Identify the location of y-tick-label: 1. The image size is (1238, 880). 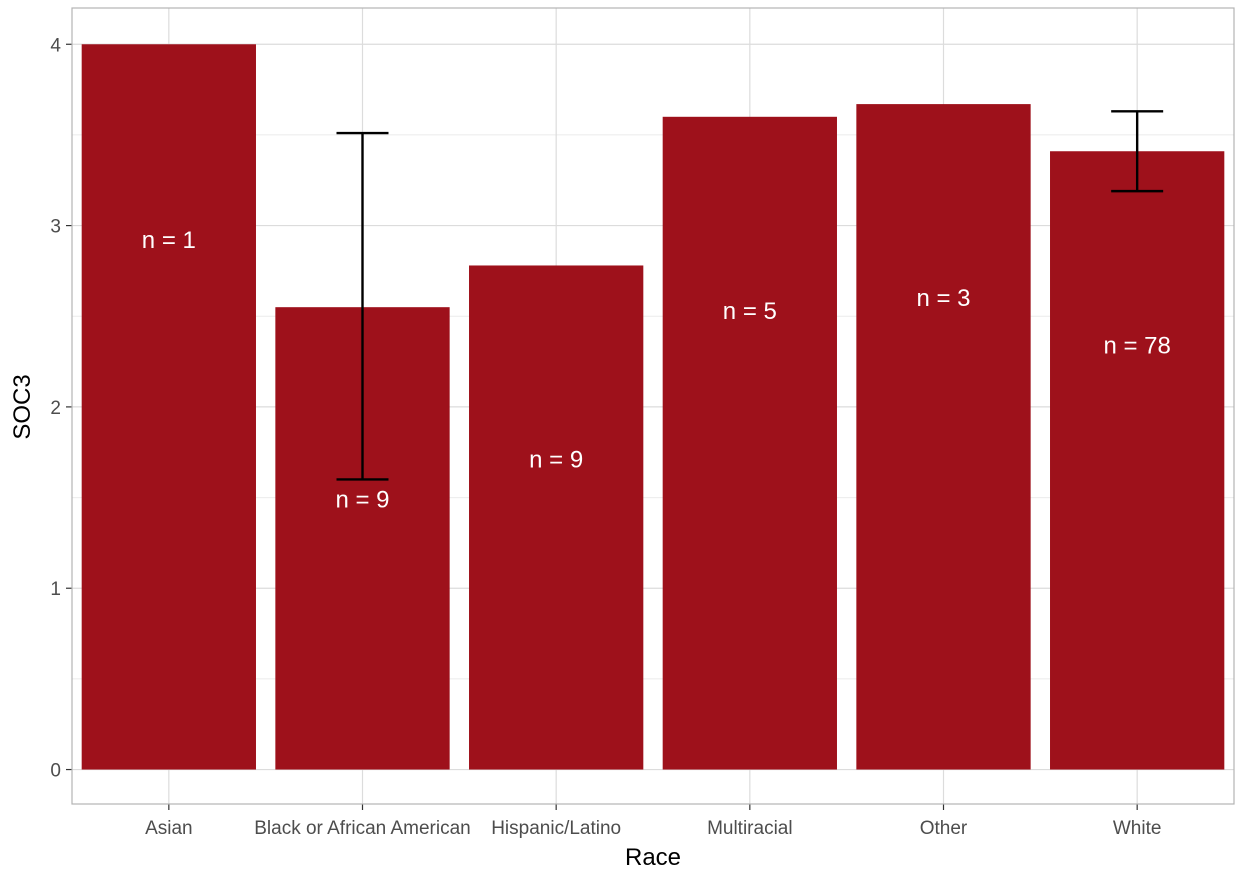
(55, 589).